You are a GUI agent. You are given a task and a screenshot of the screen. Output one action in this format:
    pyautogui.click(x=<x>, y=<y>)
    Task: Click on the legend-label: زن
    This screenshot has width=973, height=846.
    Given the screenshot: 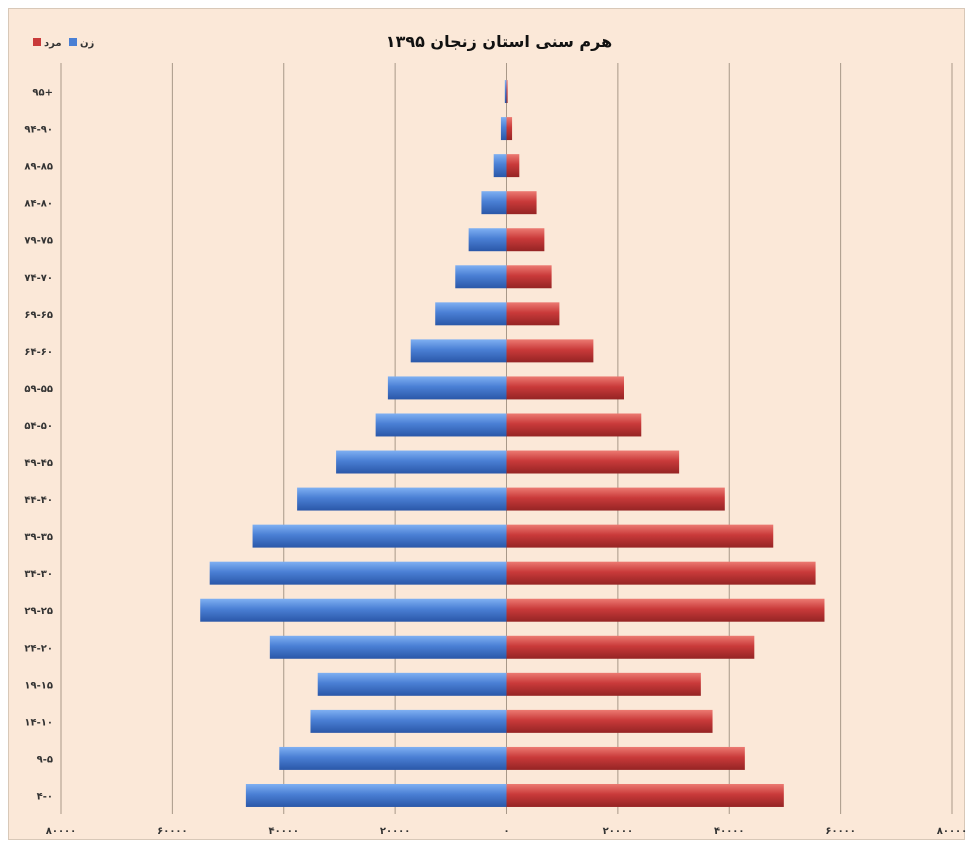 What is the action you would take?
    pyautogui.click(x=87, y=43)
    